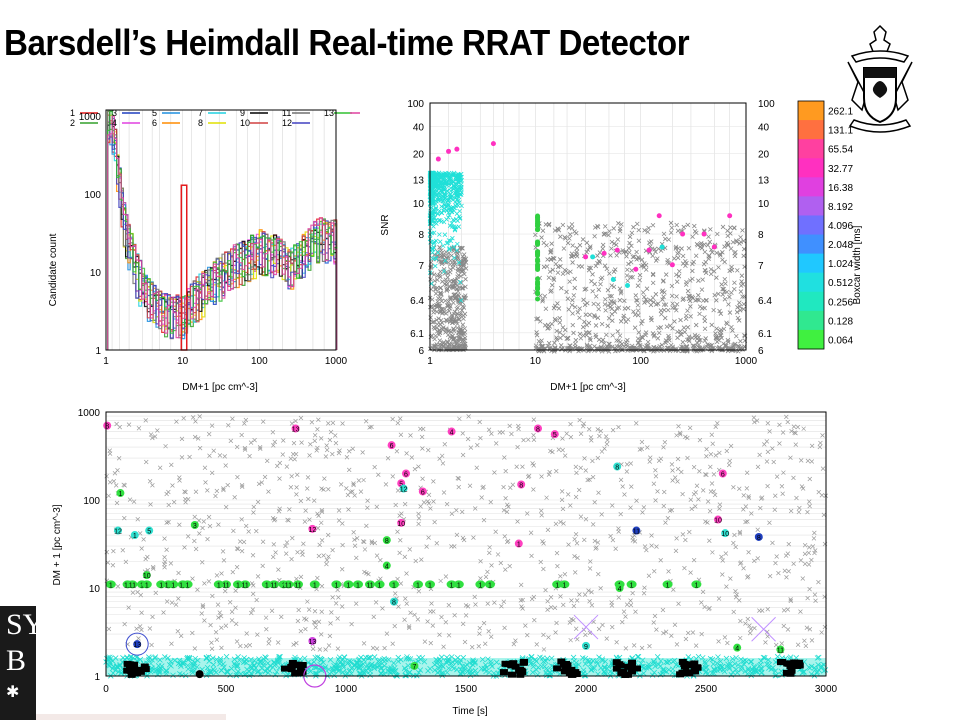  Describe the element at coordinates (538, 260) in the screenshot. I see `snr-green-point` at that location.